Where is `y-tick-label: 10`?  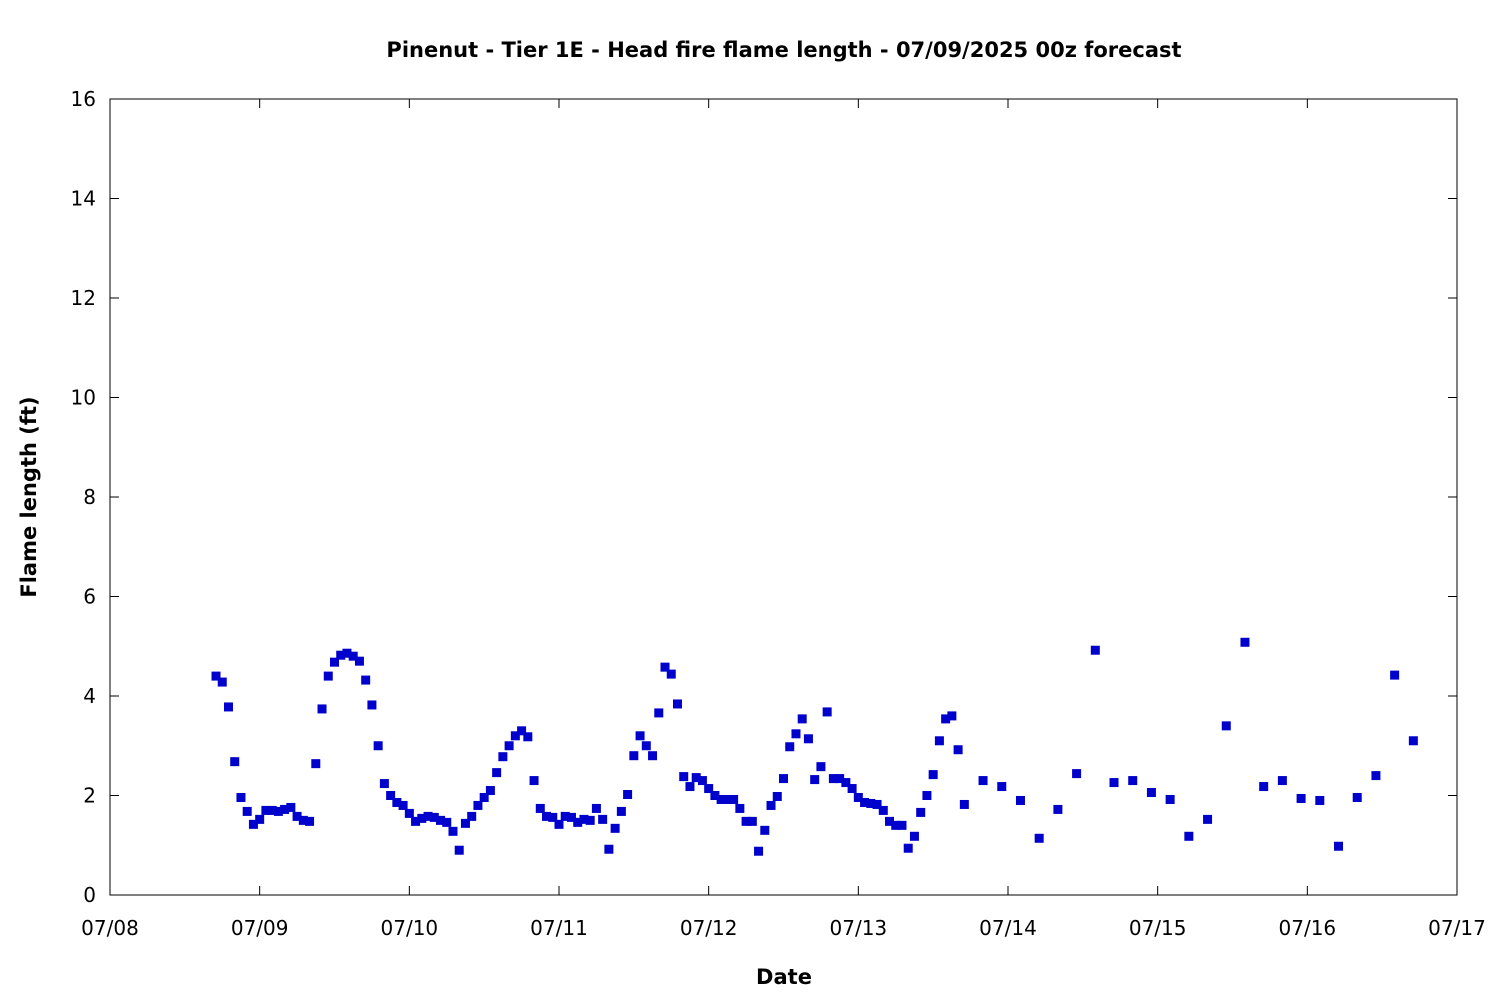 y-tick-label: 10 is located at coordinates (83, 398).